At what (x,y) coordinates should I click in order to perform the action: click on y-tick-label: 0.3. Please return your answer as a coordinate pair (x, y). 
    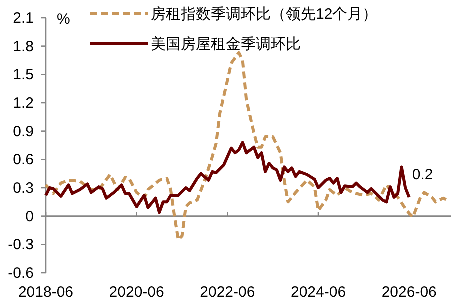
    Looking at the image, I should click on (23, 188).